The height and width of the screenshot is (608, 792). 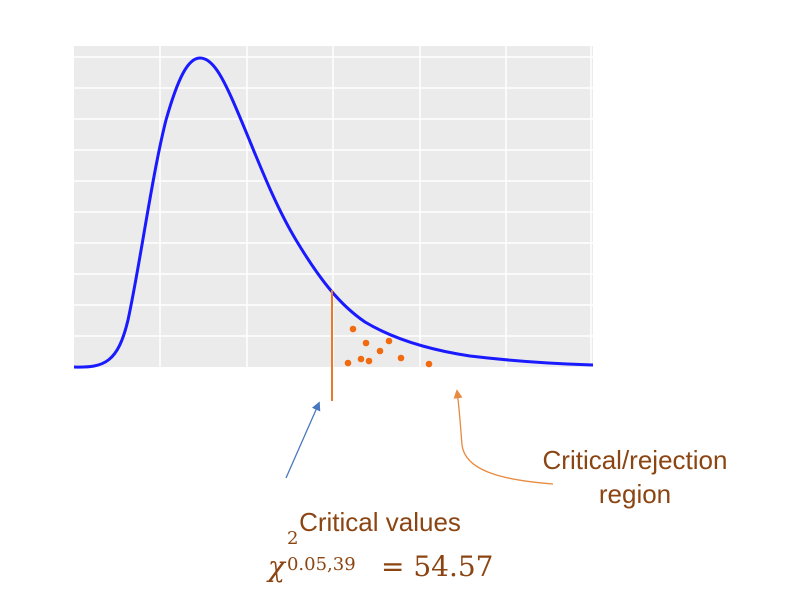 What do you see at coordinates (388, 346) in the screenshot?
I see `rejection-points` at bounding box center [388, 346].